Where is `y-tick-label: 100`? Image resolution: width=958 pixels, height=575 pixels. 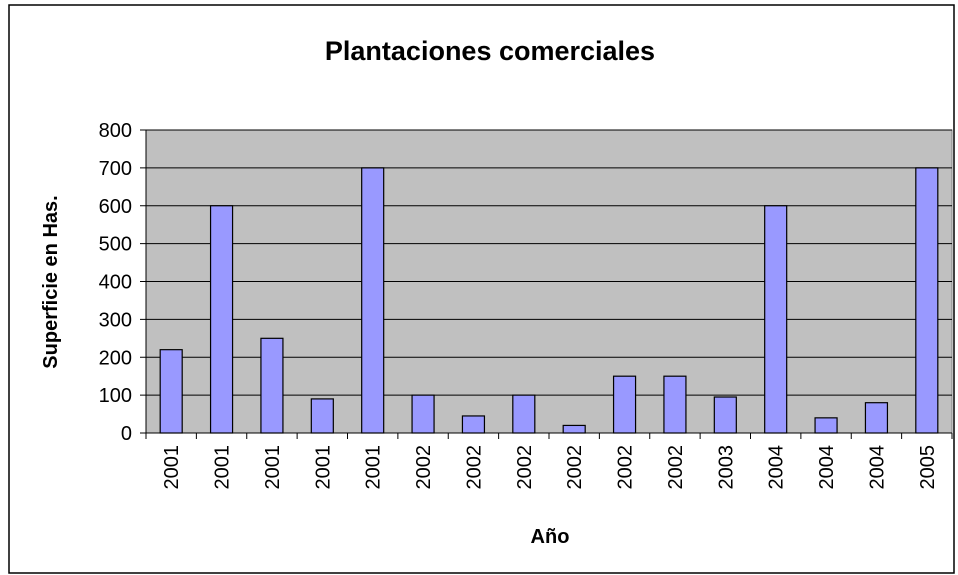 y-tick-label: 100 is located at coordinates (115, 396).